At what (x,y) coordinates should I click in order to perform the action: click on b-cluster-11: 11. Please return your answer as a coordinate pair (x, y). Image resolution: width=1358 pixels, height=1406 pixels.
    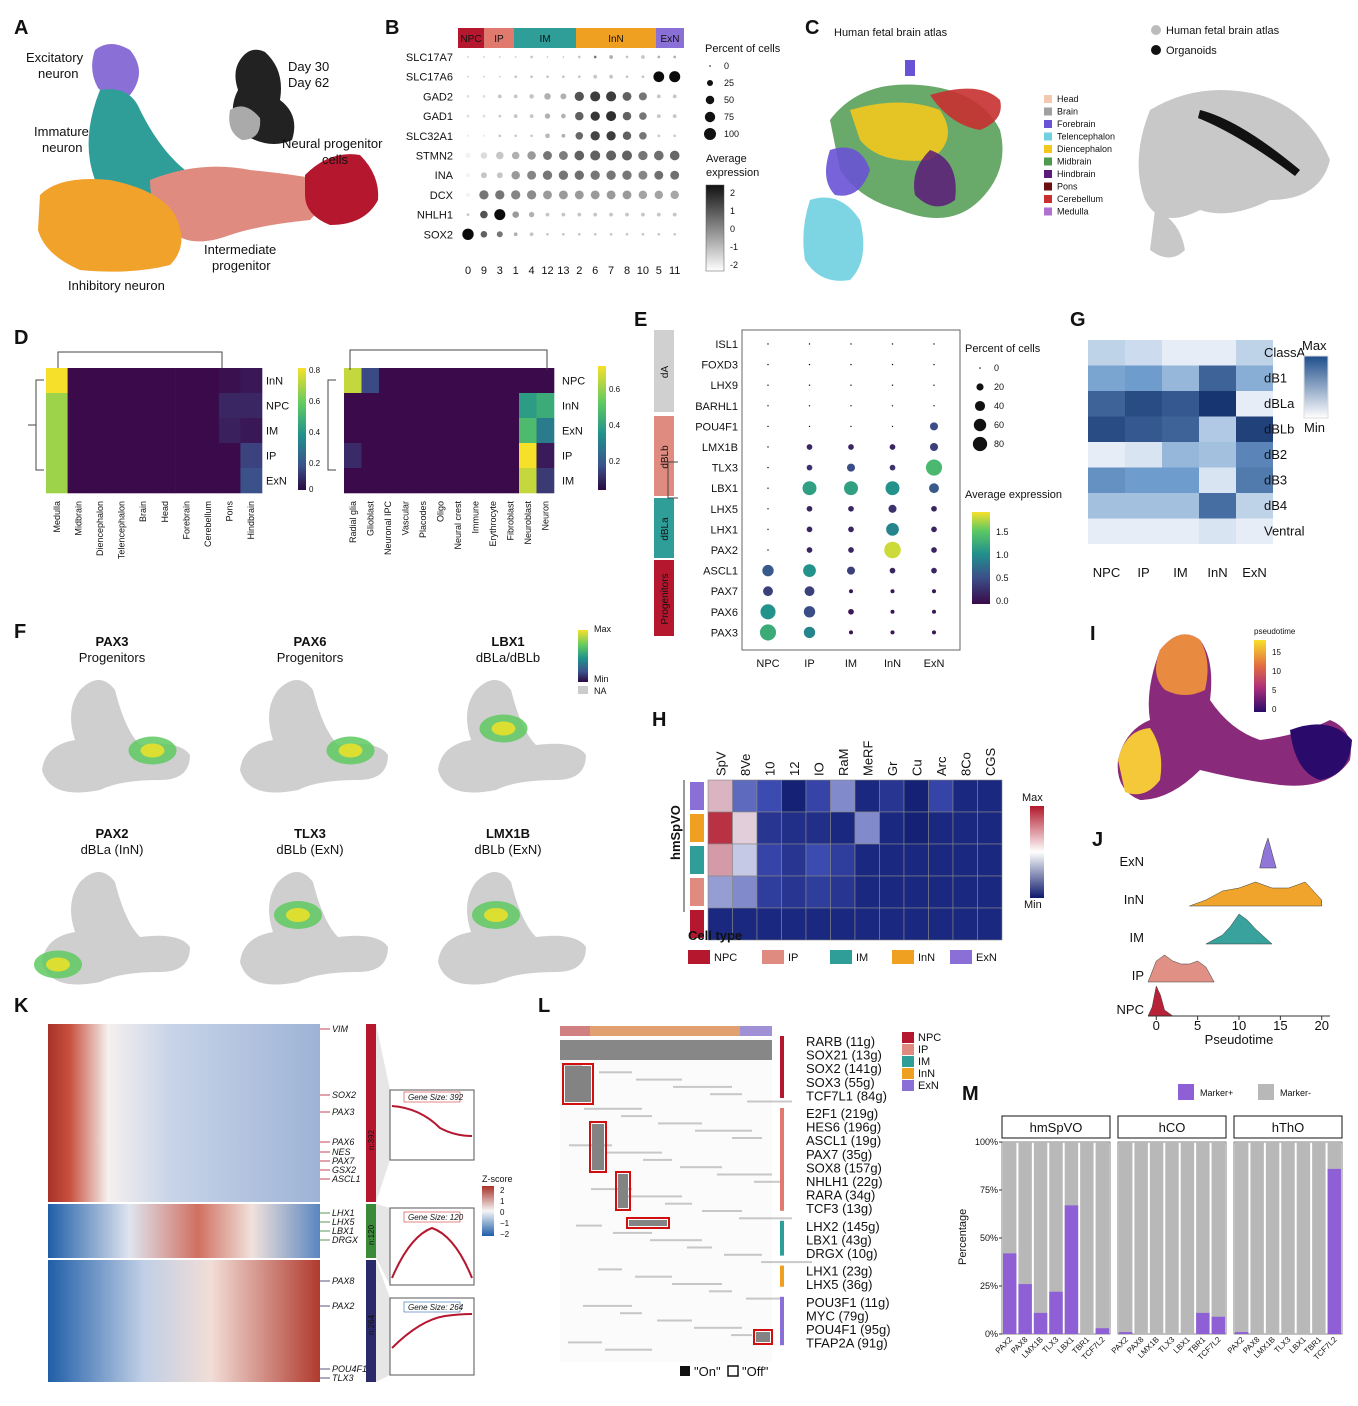
    Looking at the image, I should click on (674, 271).